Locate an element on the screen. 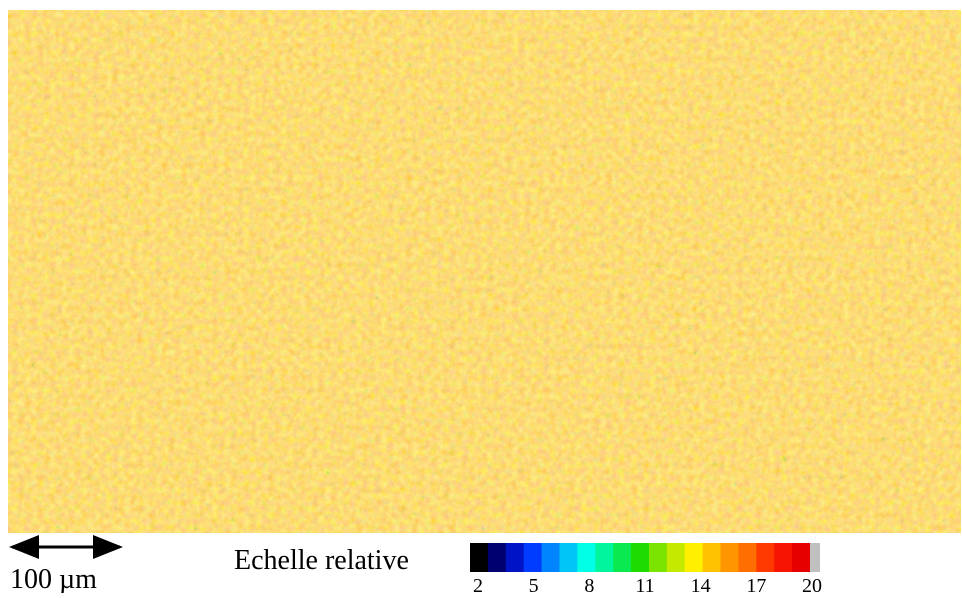 The image size is (962, 598). color-bar-tick-label: 20 is located at coordinates (812, 584).